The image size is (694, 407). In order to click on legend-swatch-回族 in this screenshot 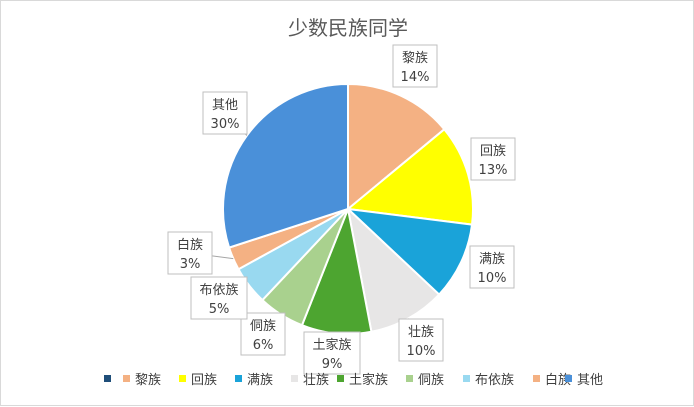, I will do `click(182, 378)`.